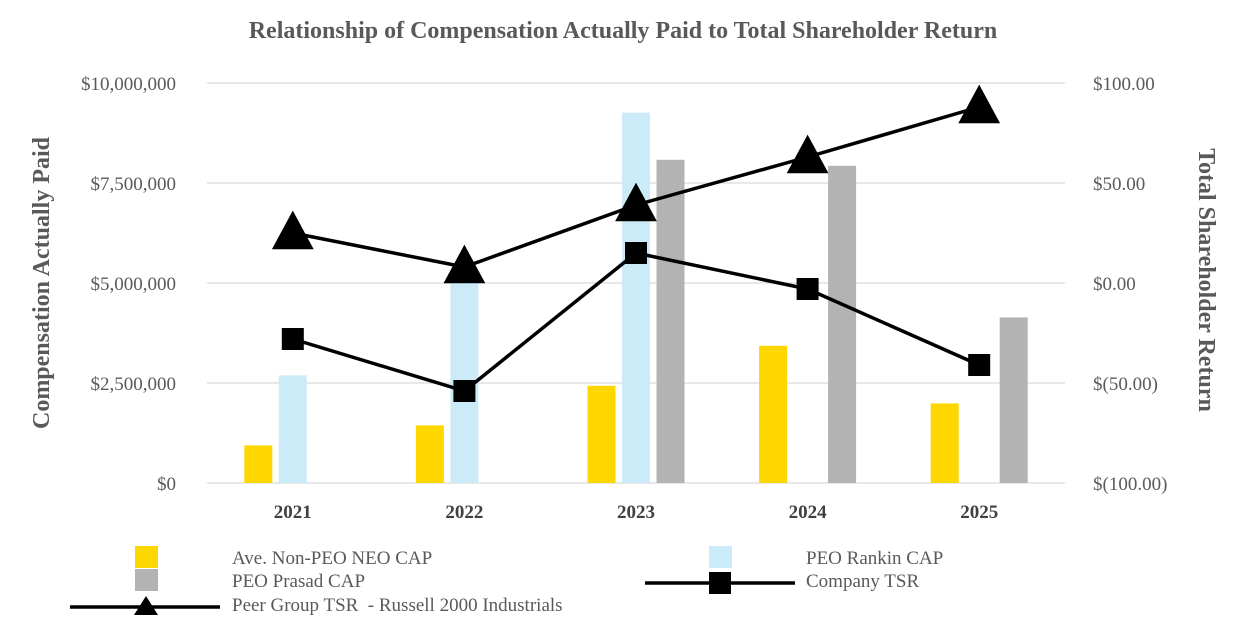 This screenshot has height=637, width=1248. I want to click on x-tick-label: 2023, so click(636, 512).